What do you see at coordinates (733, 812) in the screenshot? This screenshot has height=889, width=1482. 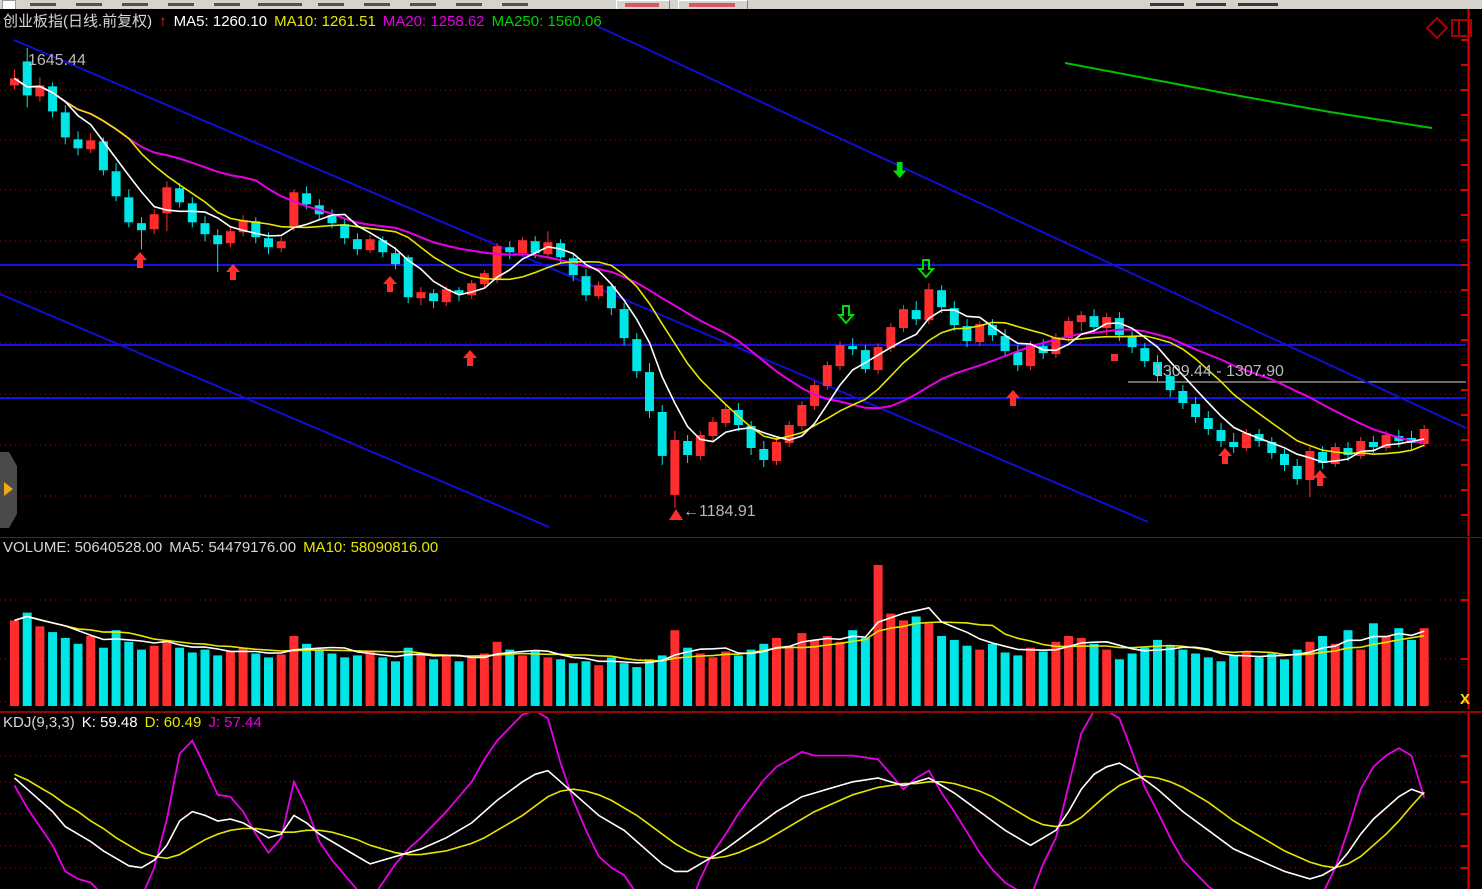 I see `kdj-gridlines` at bounding box center [733, 812].